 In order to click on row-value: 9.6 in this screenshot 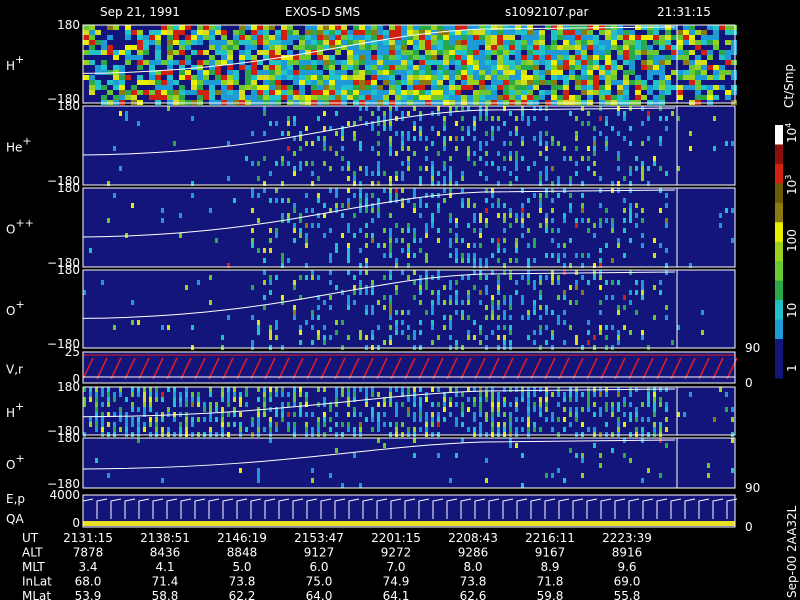, I will do `click(626, 567)`.